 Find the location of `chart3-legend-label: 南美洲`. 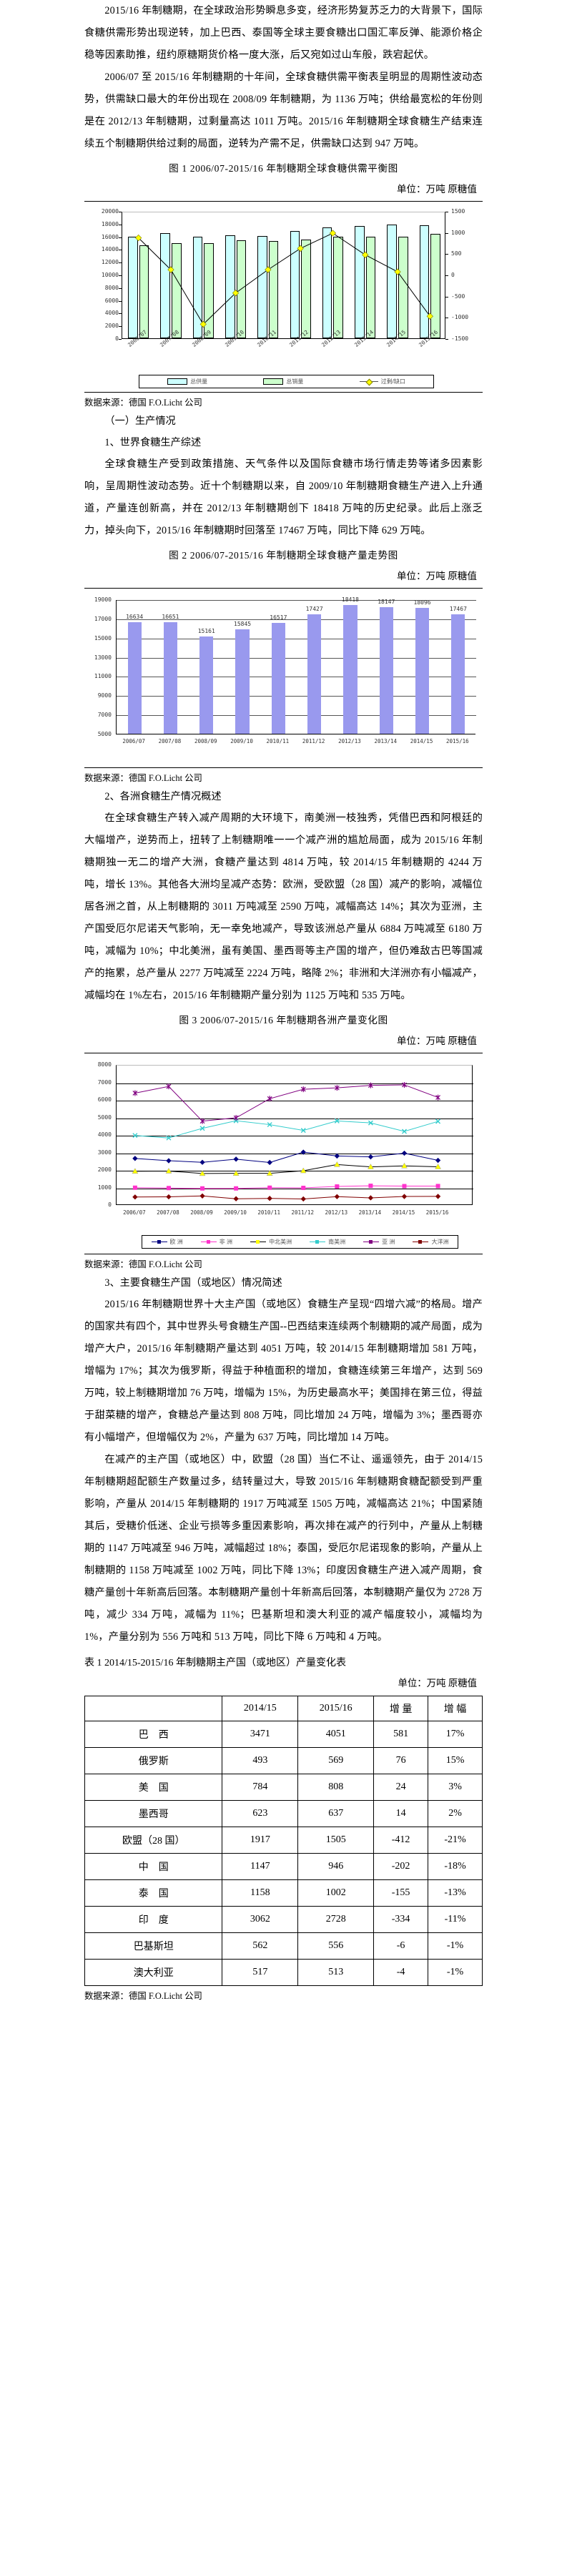

chart3-legend-label: 南美洲 is located at coordinates (337, 1242).